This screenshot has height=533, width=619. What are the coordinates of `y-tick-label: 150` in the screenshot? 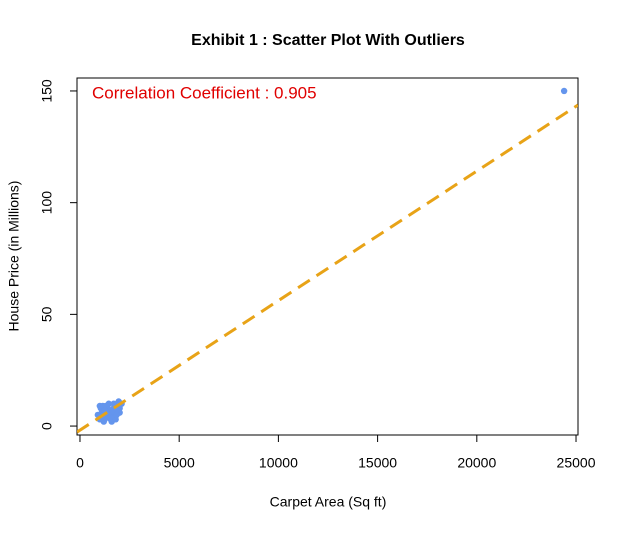 It's located at (47, 91).